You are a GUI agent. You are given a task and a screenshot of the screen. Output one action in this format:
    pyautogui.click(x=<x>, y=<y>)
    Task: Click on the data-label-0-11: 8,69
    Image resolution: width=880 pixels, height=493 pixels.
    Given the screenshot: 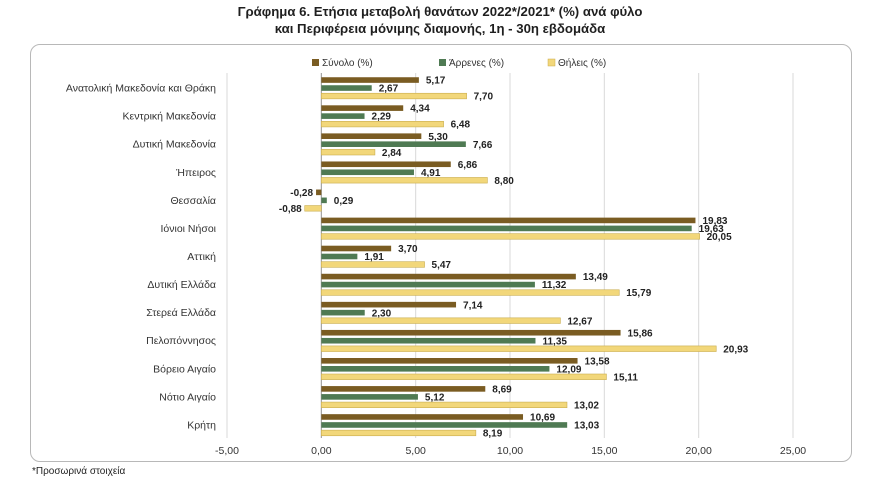 What is the action you would take?
    pyautogui.click(x=502, y=389)
    